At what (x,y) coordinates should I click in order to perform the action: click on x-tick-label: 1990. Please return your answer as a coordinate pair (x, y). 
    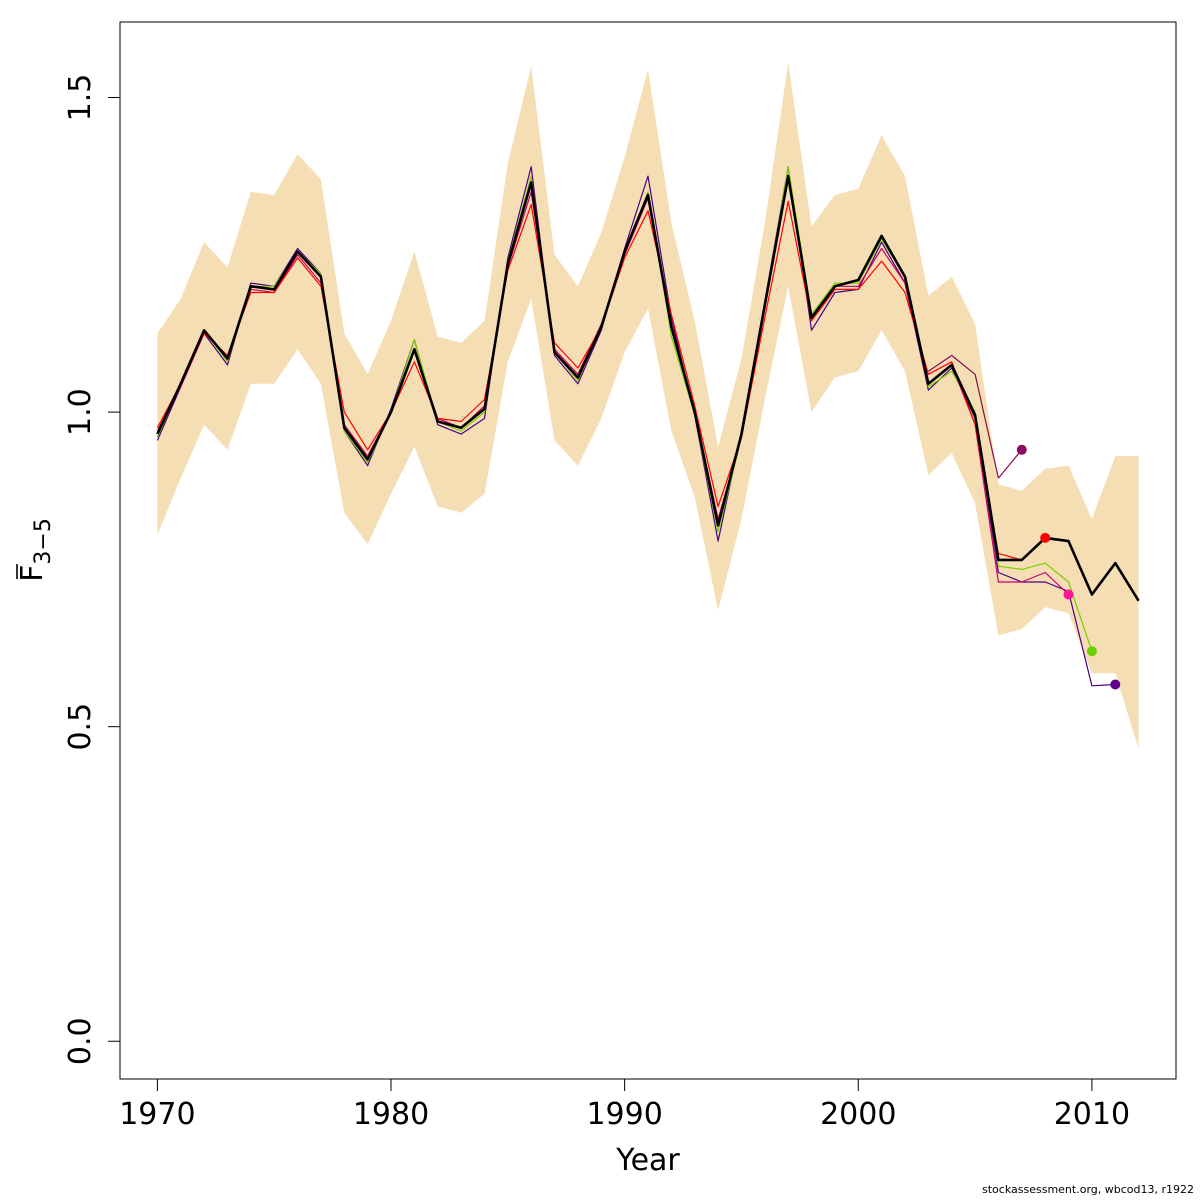
    Looking at the image, I should click on (624, 1114).